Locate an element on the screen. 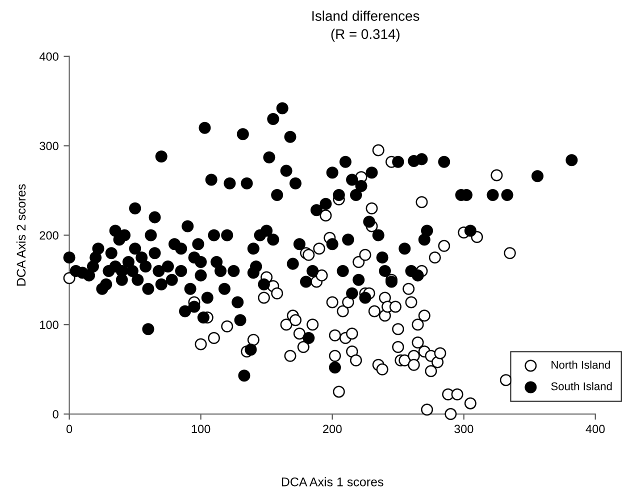 Image resolution: width=630 pixels, height=490 pixels. x-tick-label: 200 is located at coordinates (332, 429).